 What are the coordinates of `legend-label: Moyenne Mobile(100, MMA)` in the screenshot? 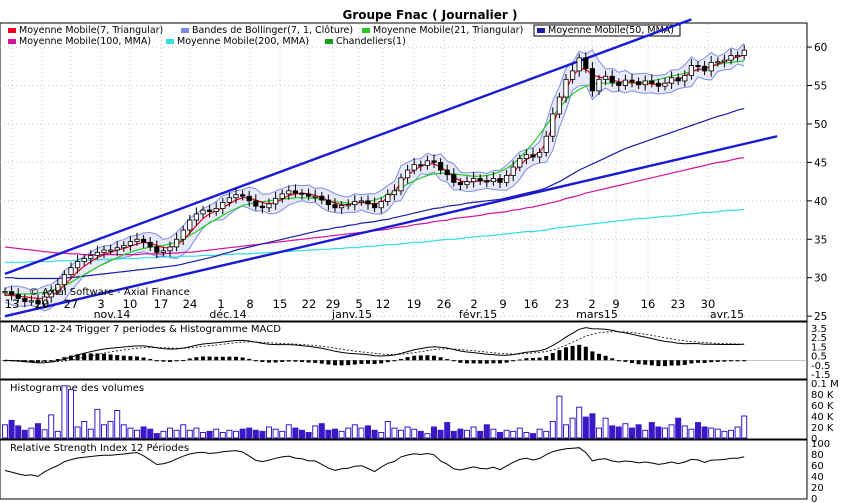 It's located at (85, 41).